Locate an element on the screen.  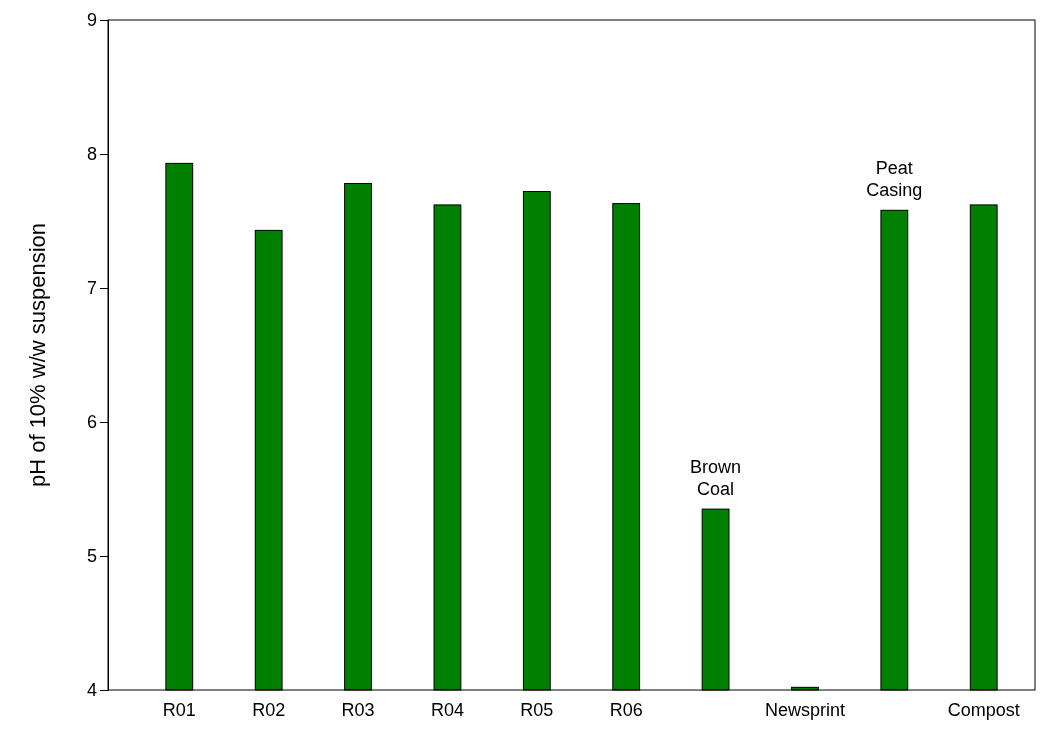
y-tick-label: 6 is located at coordinates (91, 422).